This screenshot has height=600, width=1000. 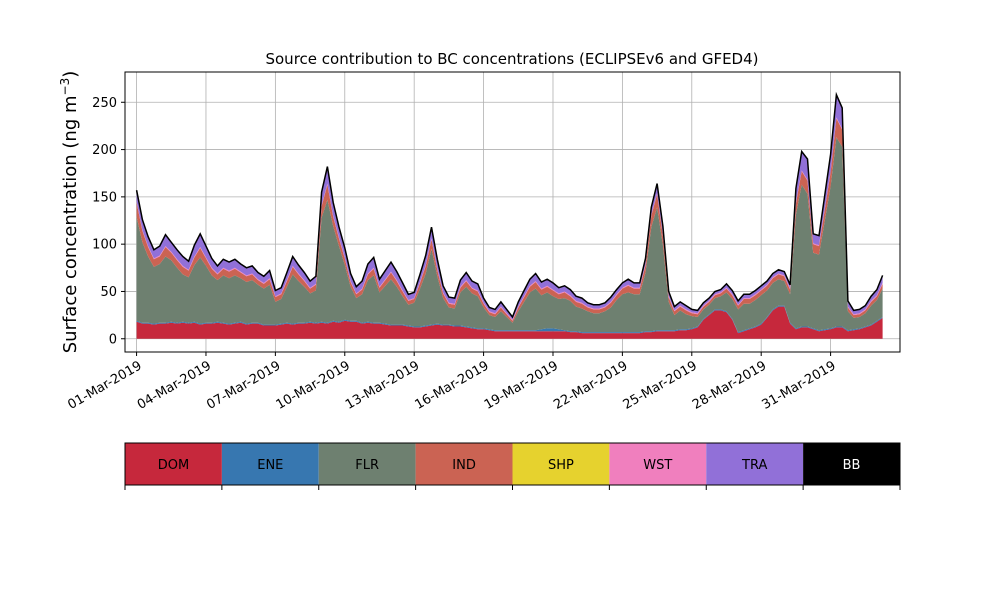 What do you see at coordinates (70, 224) in the screenshot?
I see `y-axis-label-main: Surface concentration (ng m` at bounding box center [70, 224].